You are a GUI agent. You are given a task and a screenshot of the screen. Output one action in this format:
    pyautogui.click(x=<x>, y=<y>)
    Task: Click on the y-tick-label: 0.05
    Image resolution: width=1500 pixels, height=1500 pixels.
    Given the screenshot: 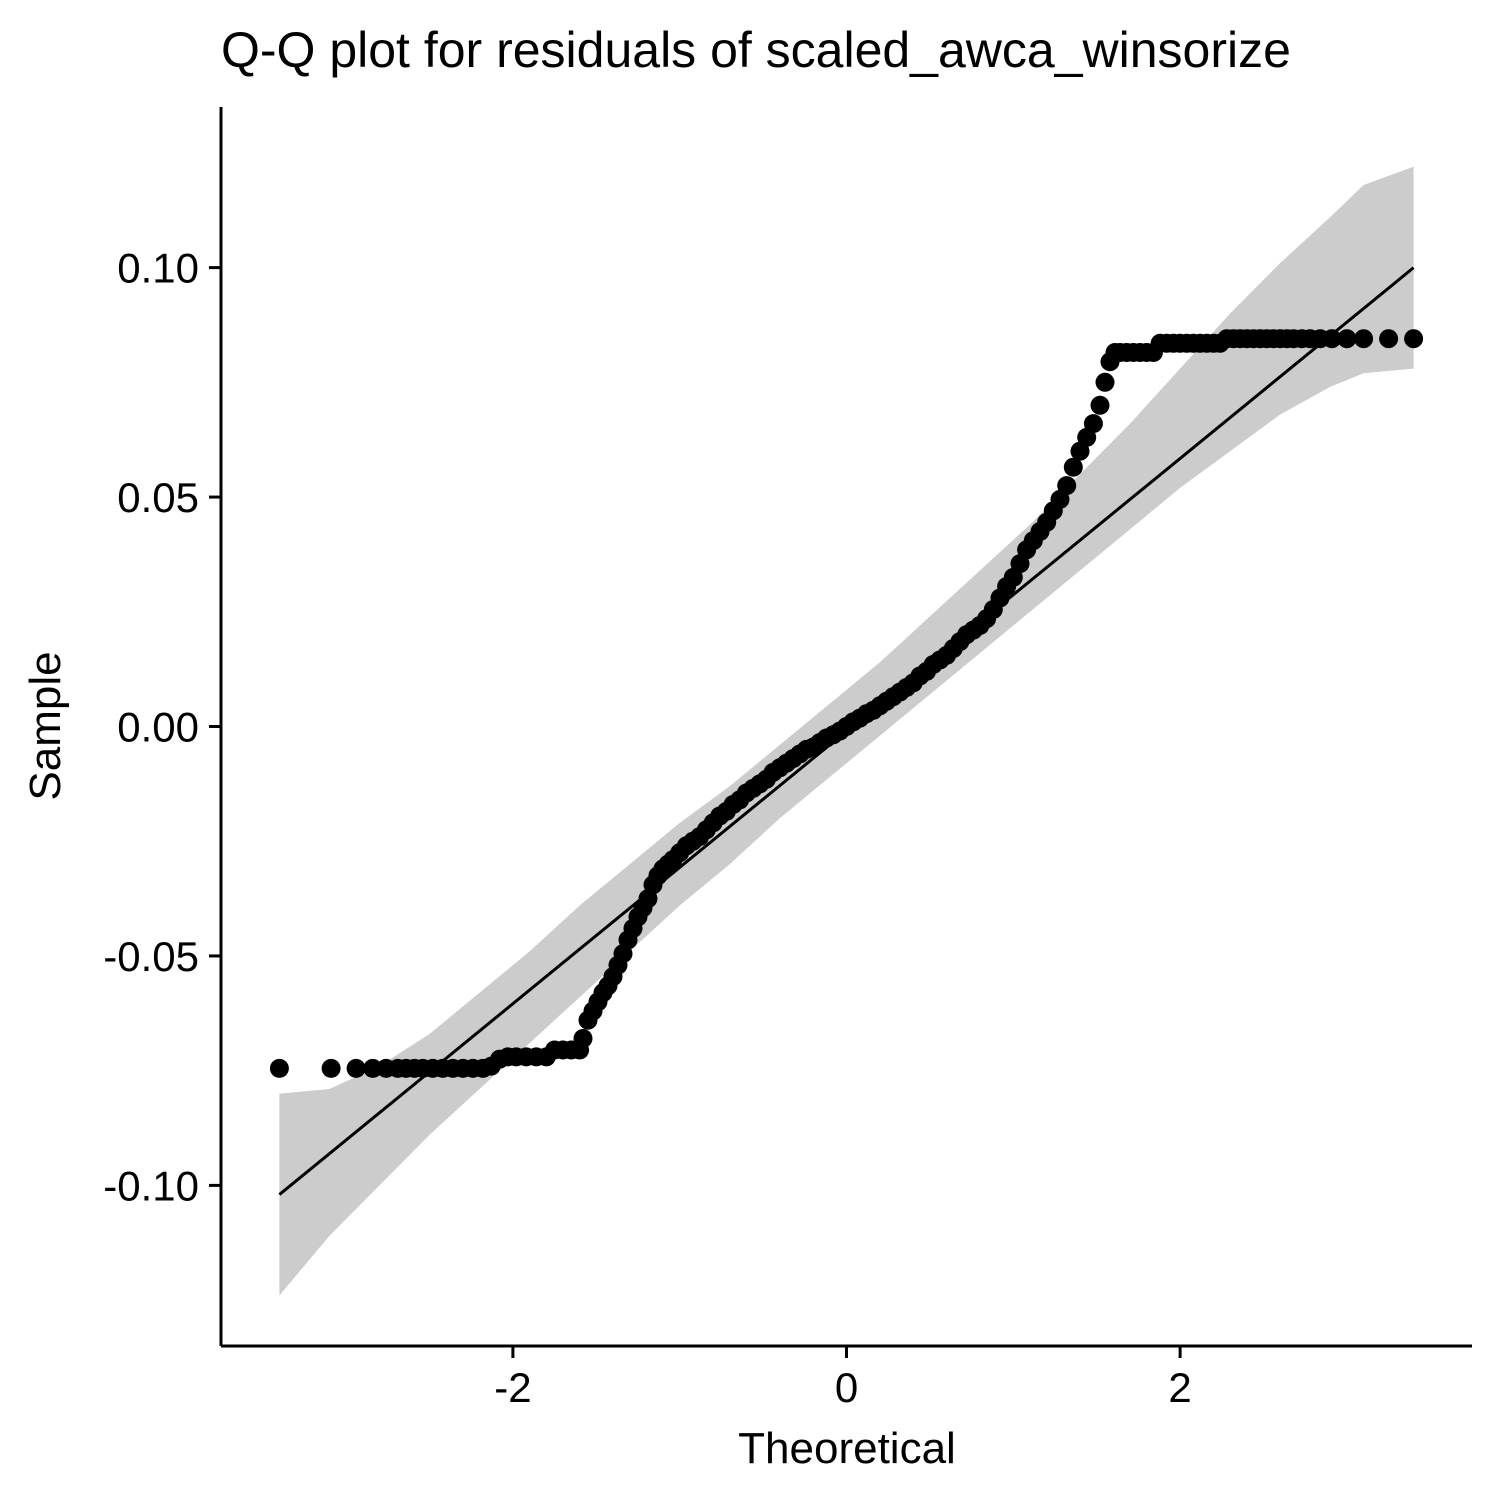 What is the action you would take?
    pyautogui.click(x=158, y=497)
    